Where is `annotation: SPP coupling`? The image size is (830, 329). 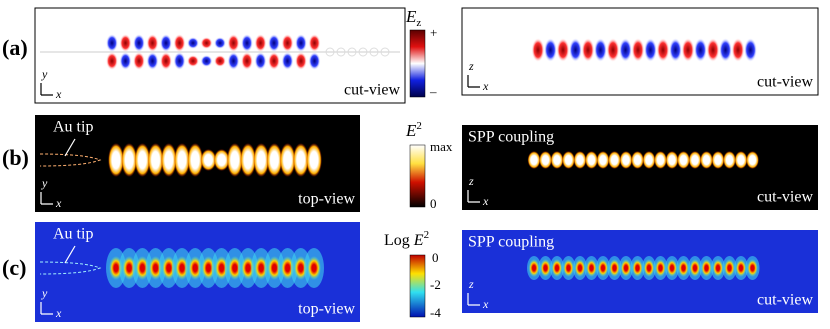
annotation: SPP coupling is located at coordinates (511, 242).